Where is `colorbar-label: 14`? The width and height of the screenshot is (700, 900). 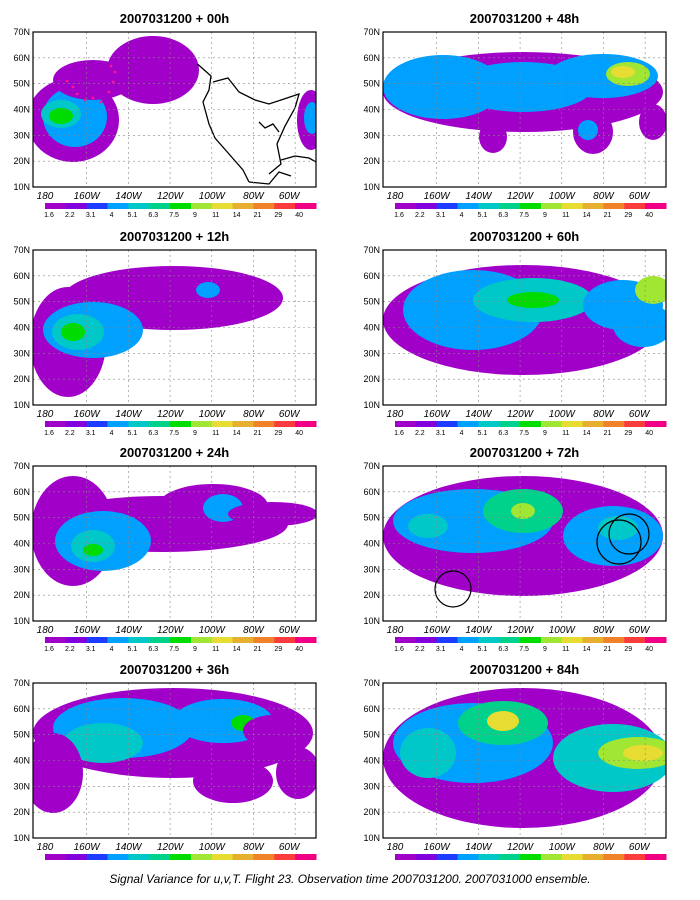 colorbar-label: 14 is located at coordinates (587, 215).